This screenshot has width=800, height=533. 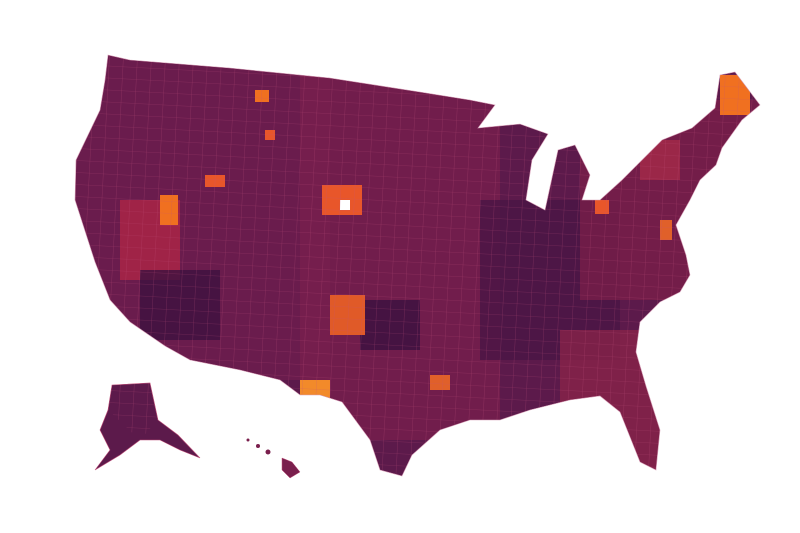 I want to click on alaska, so click(x=147, y=426).